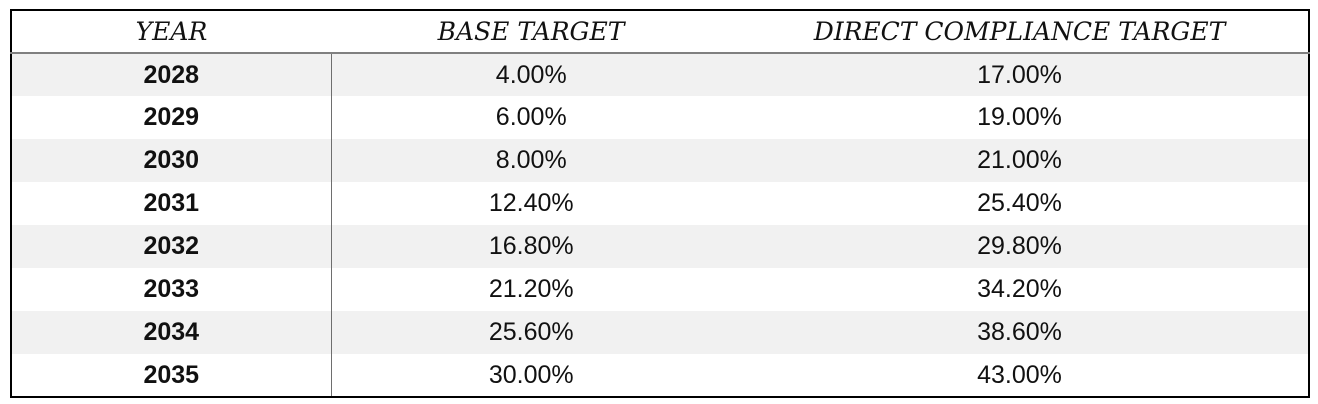  What do you see at coordinates (171, 246) in the screenshot?
I see `year-cell: 2032` at bounding box center [171, 246].